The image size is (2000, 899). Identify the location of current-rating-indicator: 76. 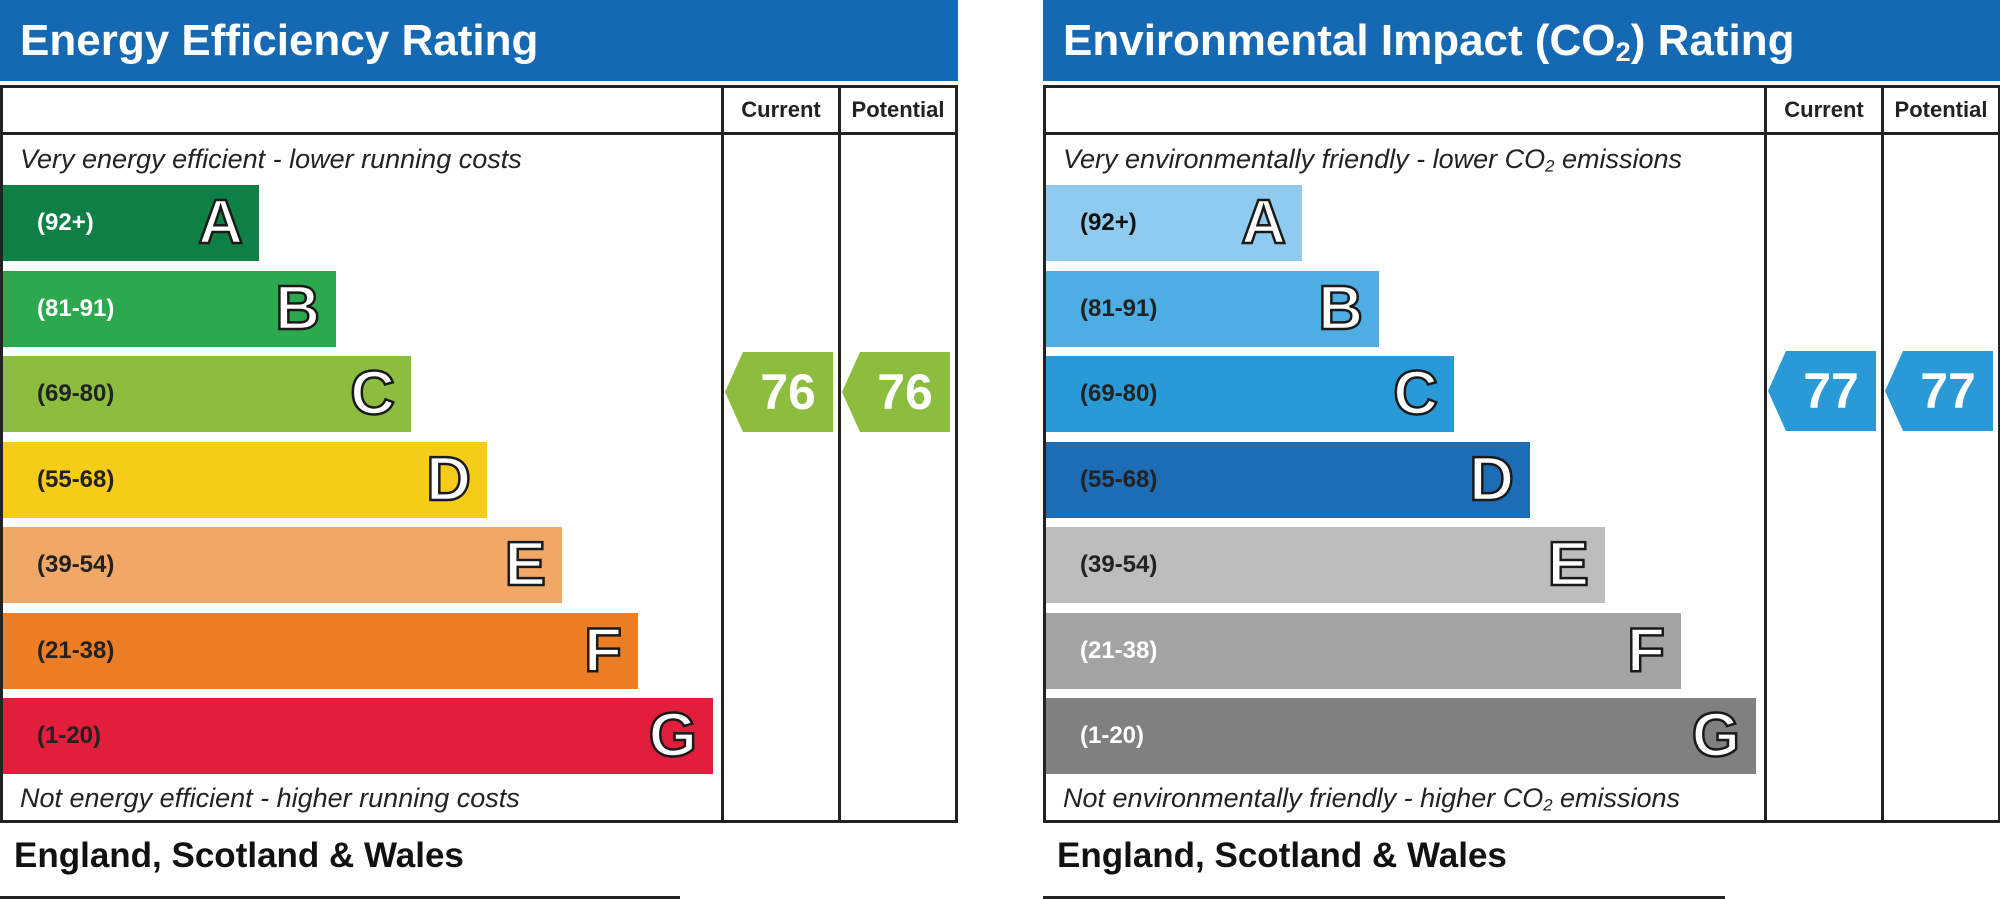
(779, 392).